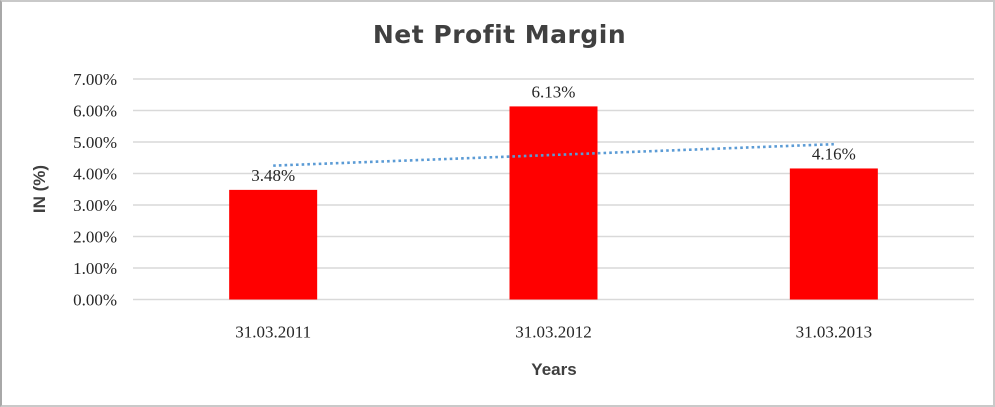 Image resolution: width=995 pixels, height=407 pixels. I want to click on trendline, so click(553, 154).